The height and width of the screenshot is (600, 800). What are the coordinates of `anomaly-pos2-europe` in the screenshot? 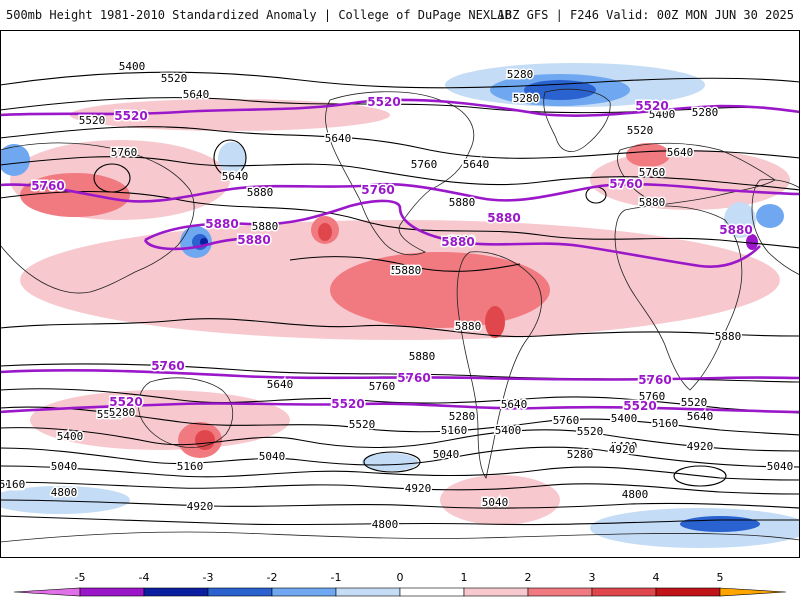 It's located at (648, 155).